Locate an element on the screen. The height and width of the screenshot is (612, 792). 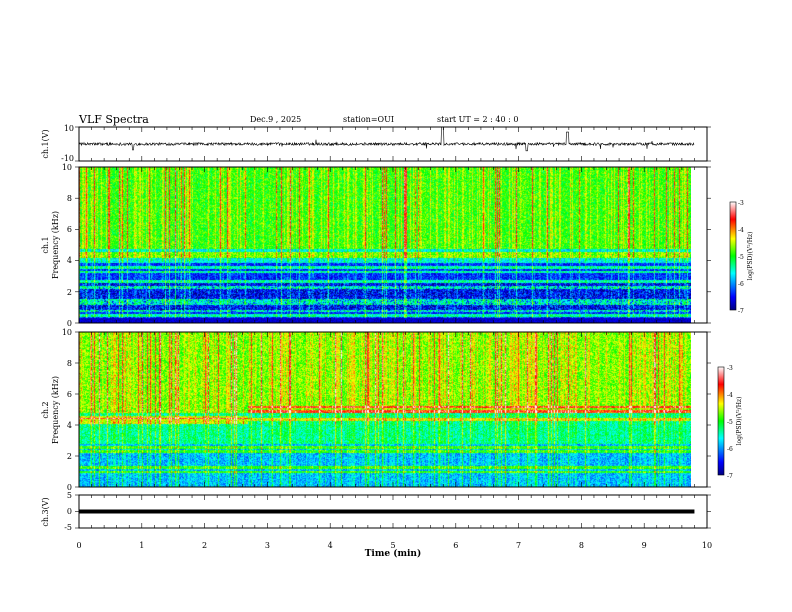
cb1-tick: -4 is located at coordinates (741, 230).